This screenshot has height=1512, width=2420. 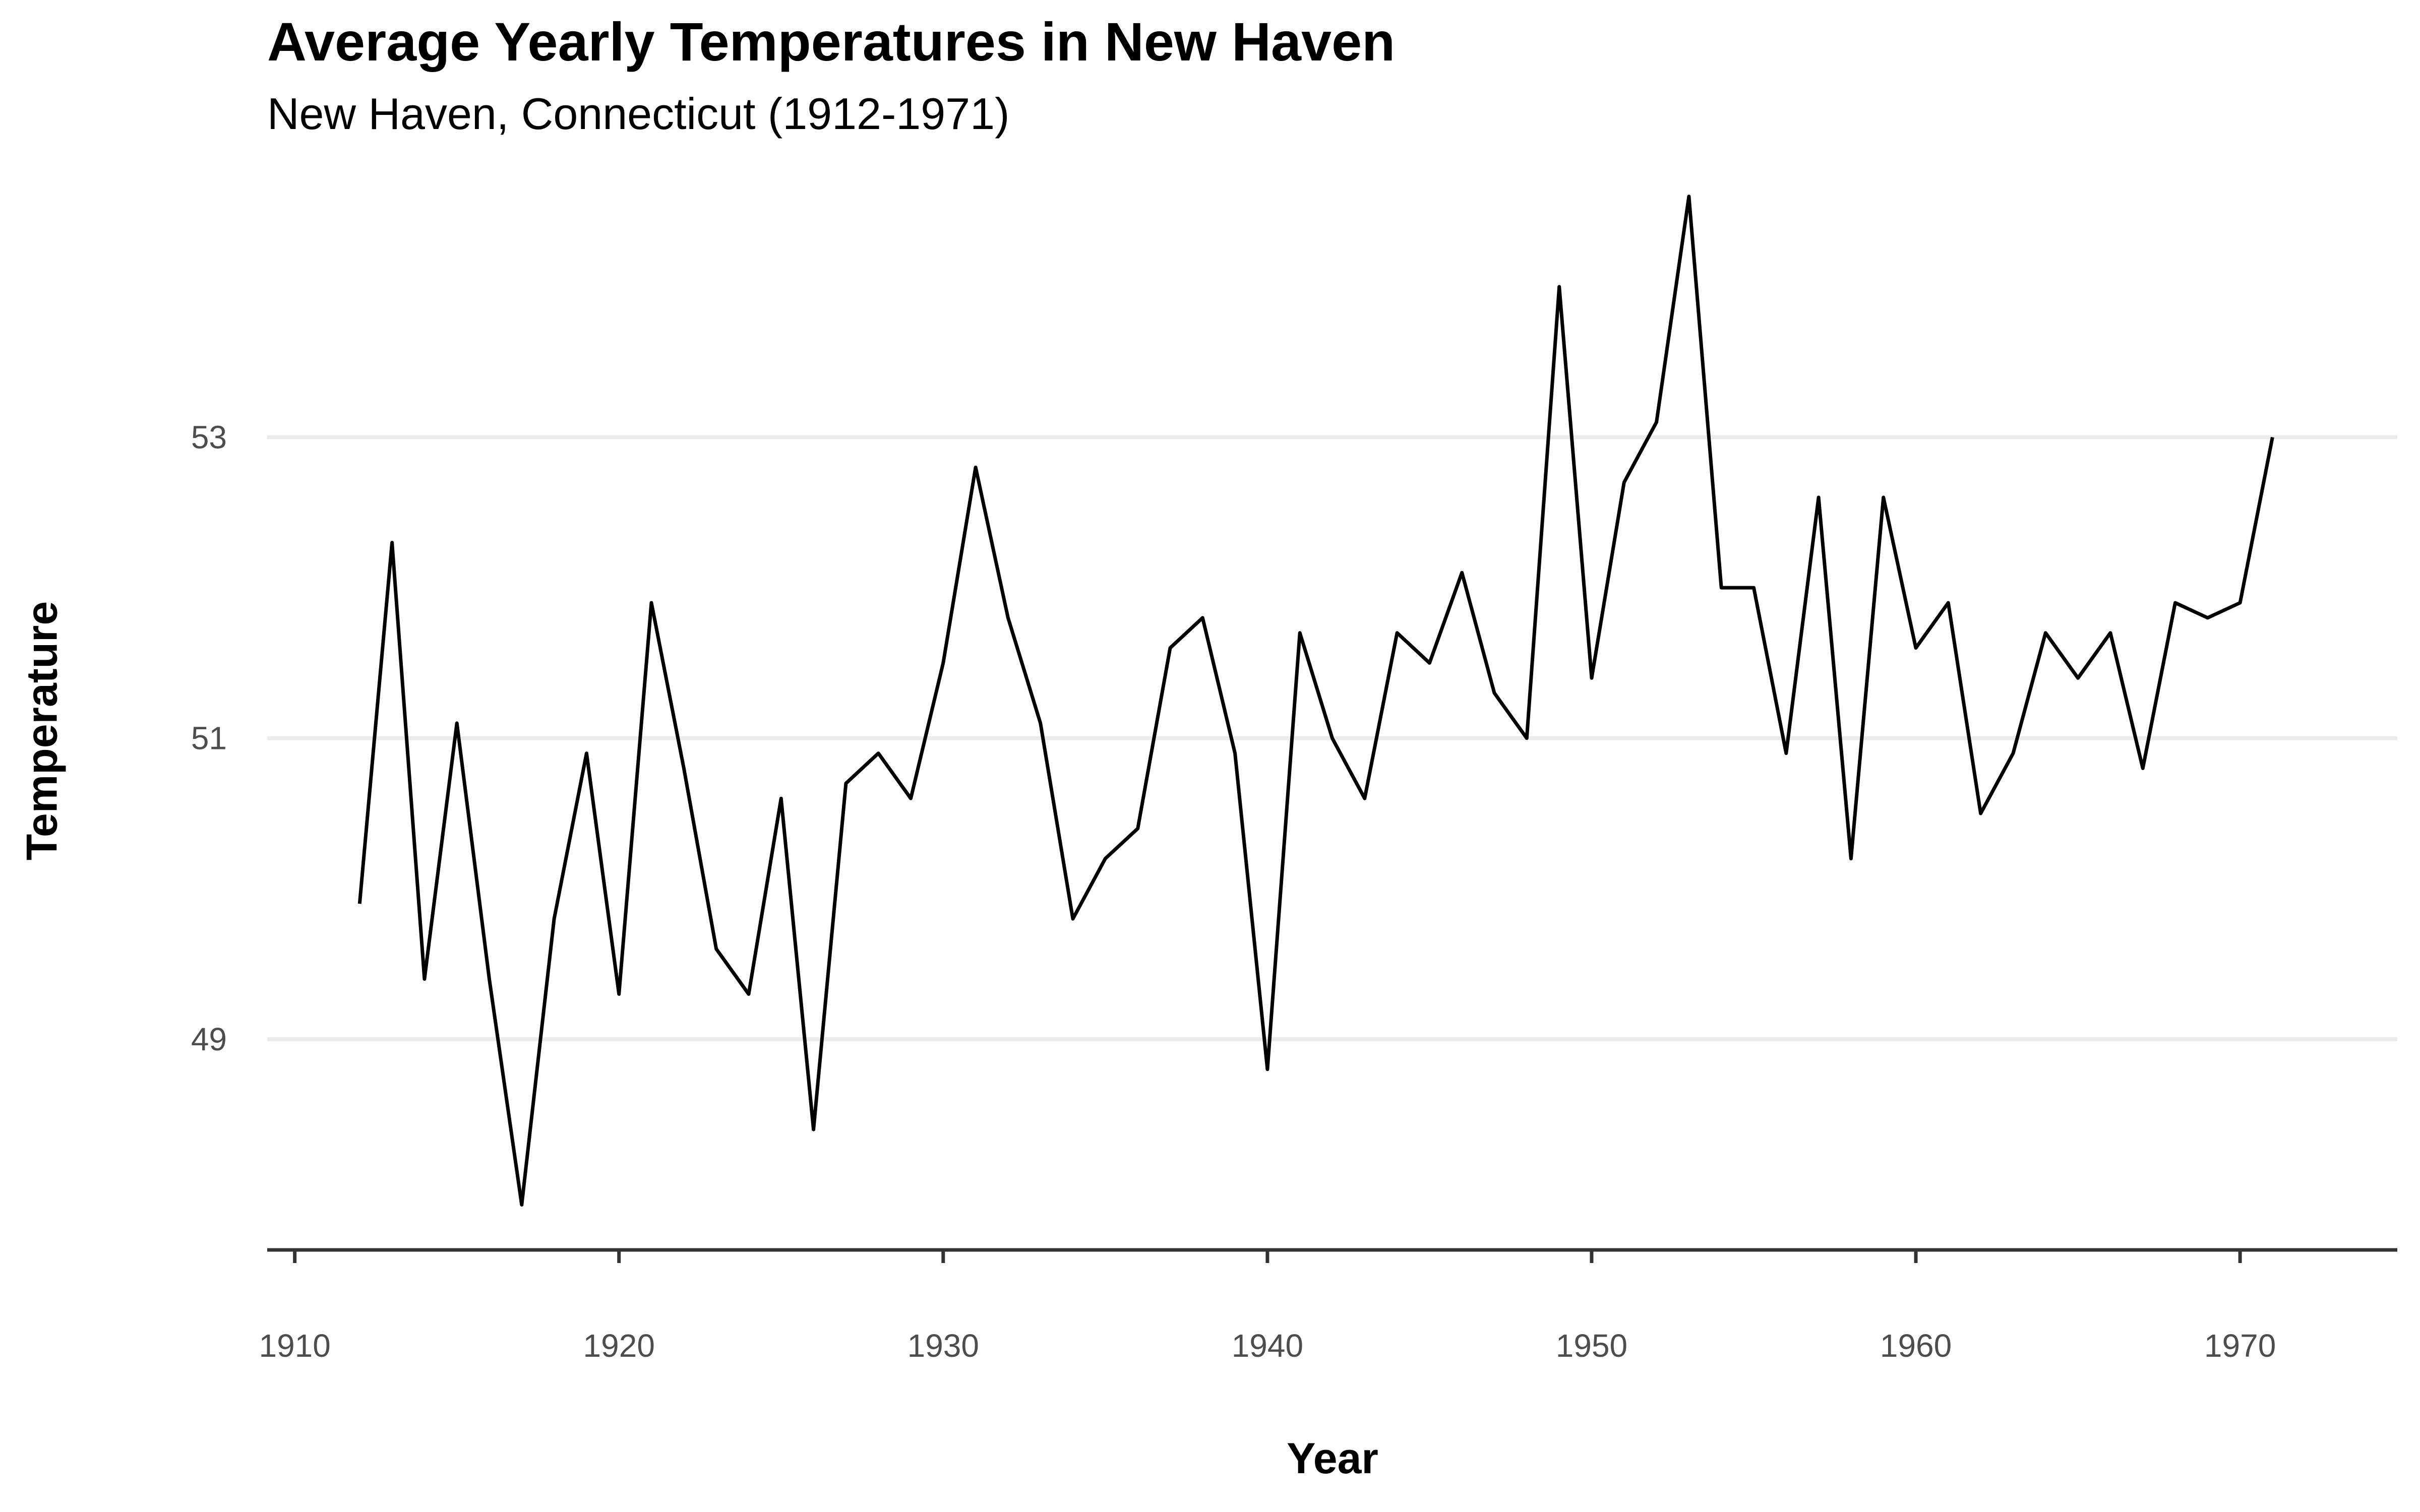 I want to click on x-tick-label-1940: 1940, so click(x=1267, y=1346).